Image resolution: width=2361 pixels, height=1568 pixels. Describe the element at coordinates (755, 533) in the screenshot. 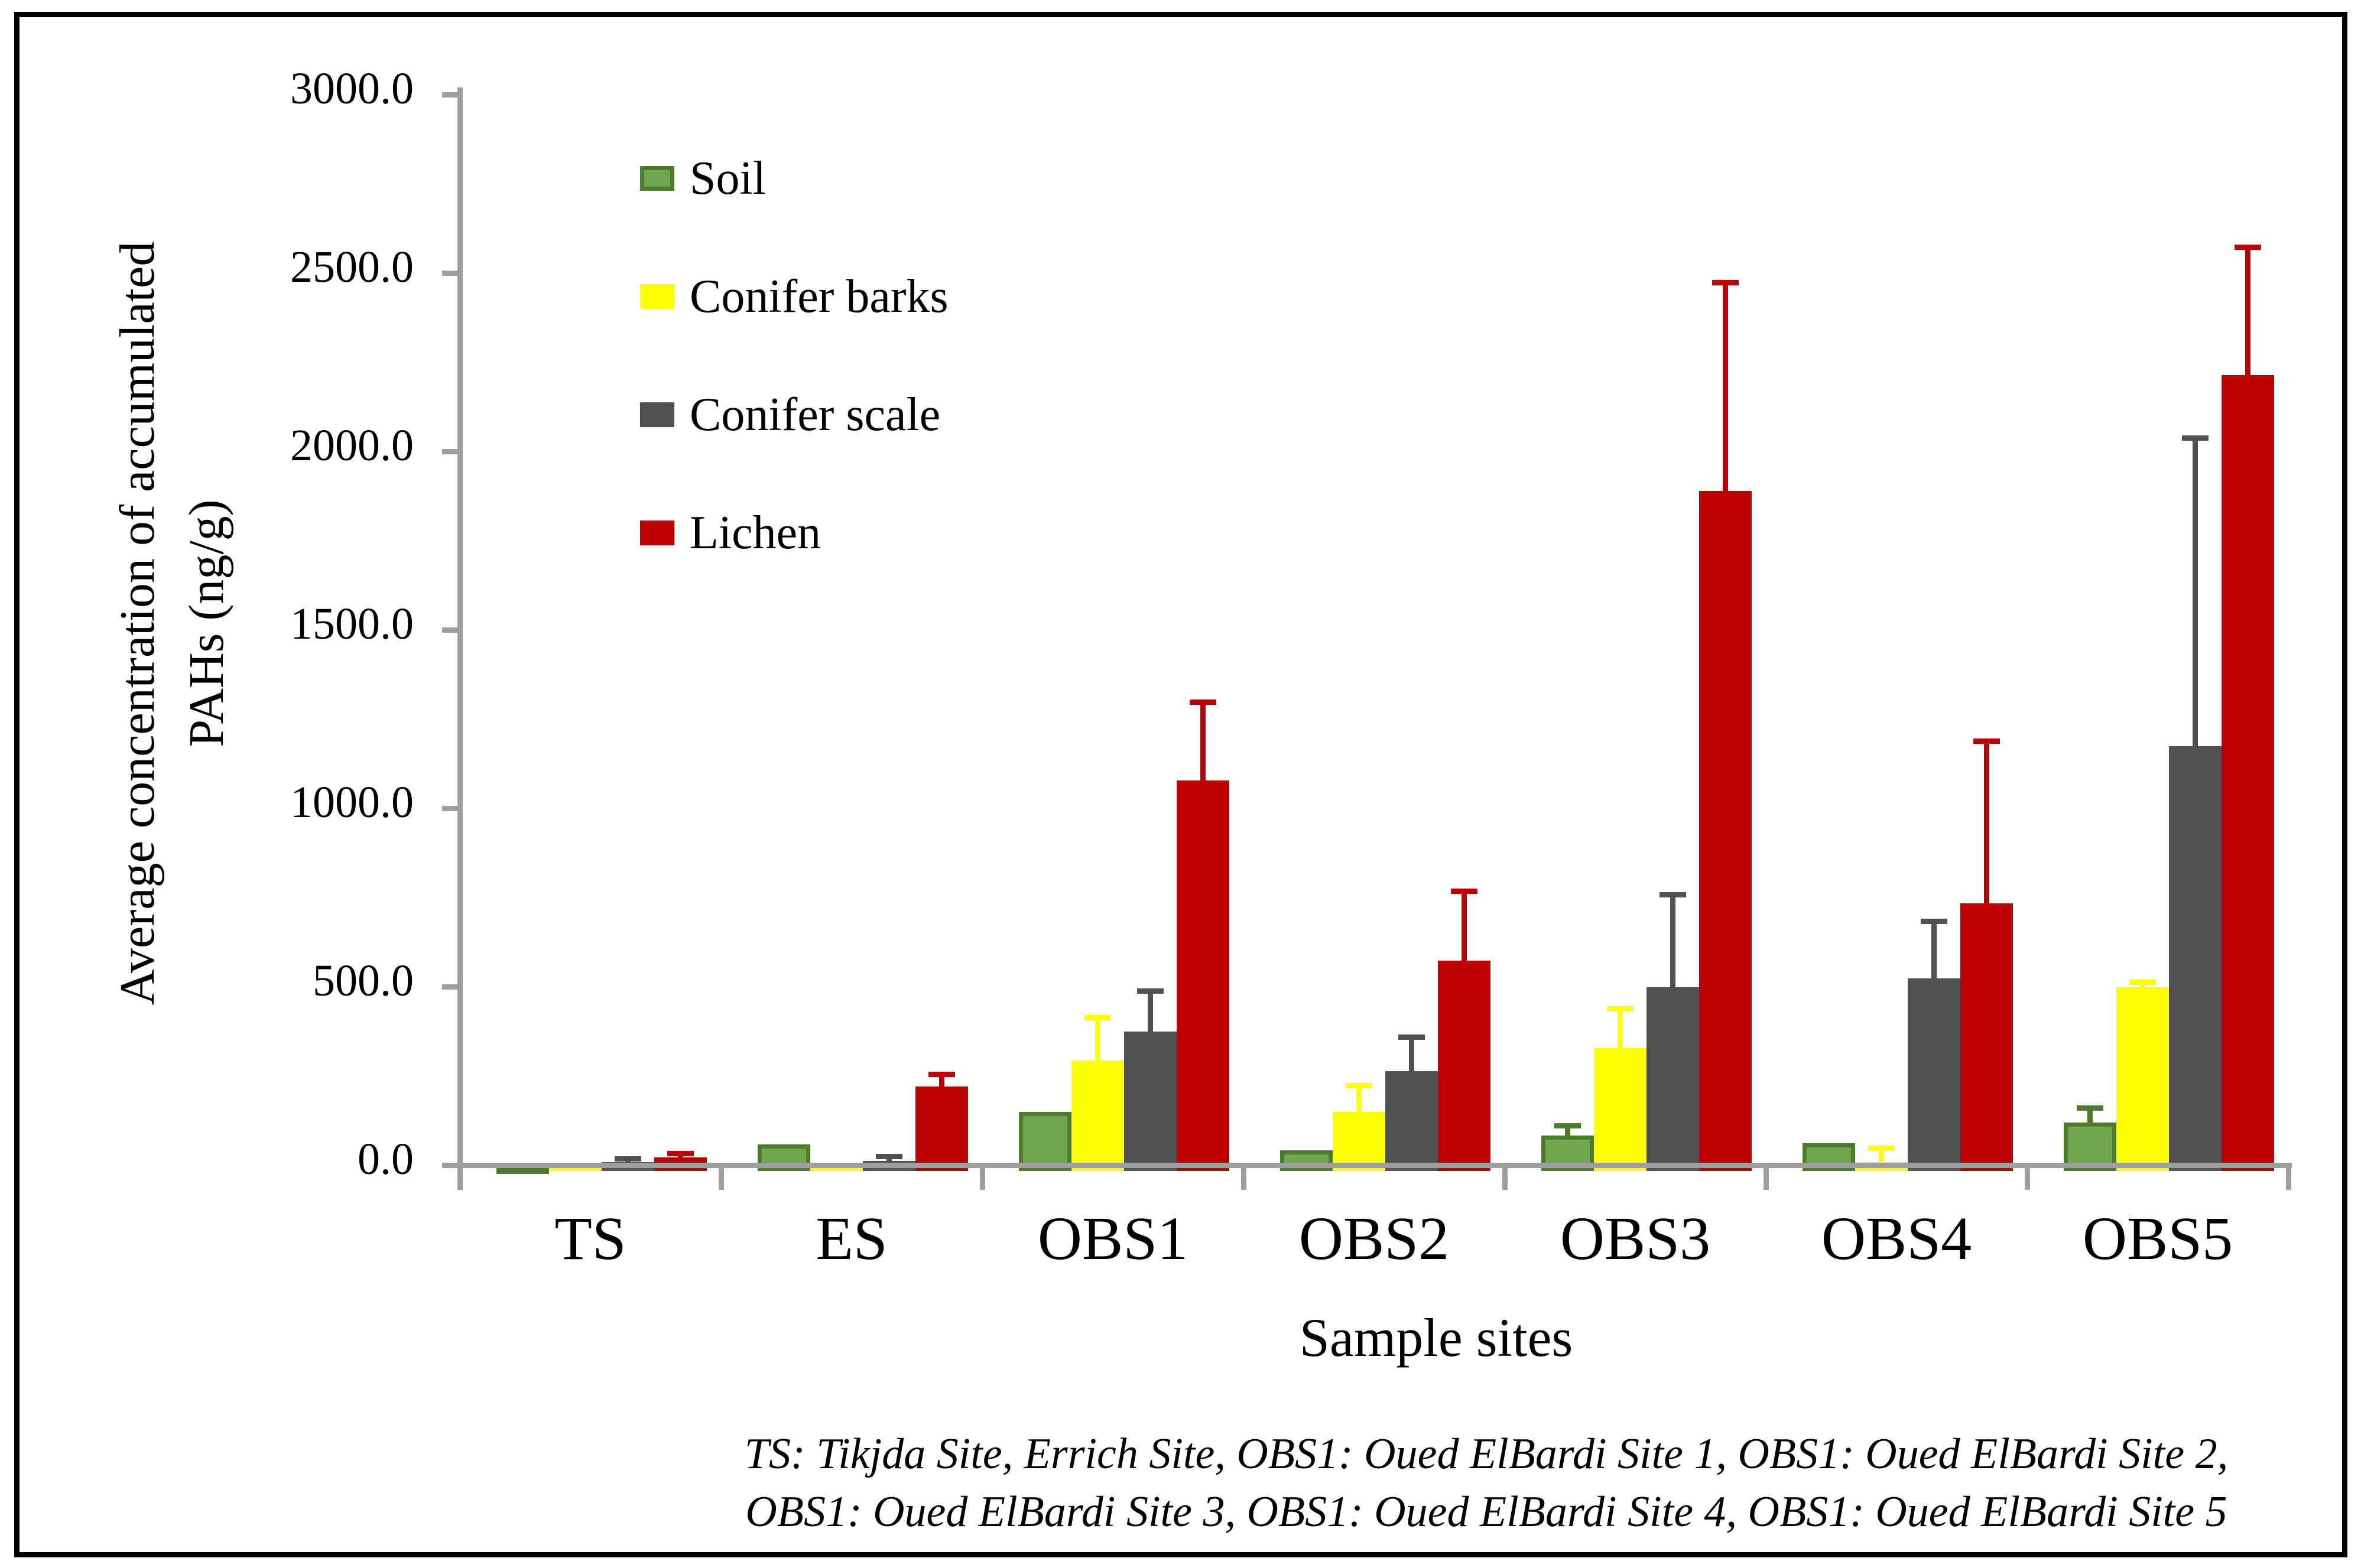

I see `legend-label: Lichen` at that location.